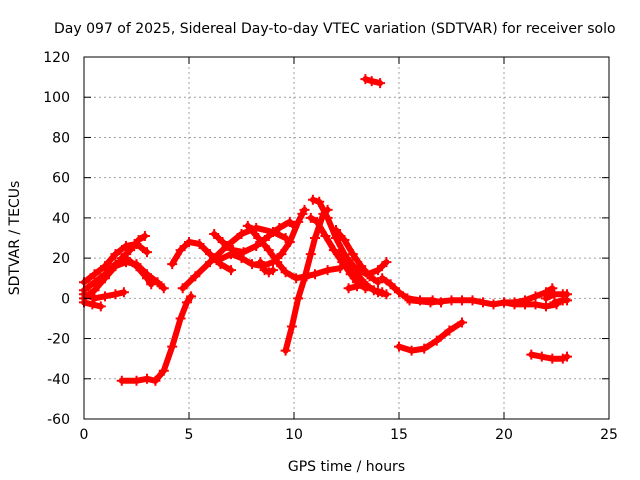  I want to click on series-arc19, so click(365, 288).